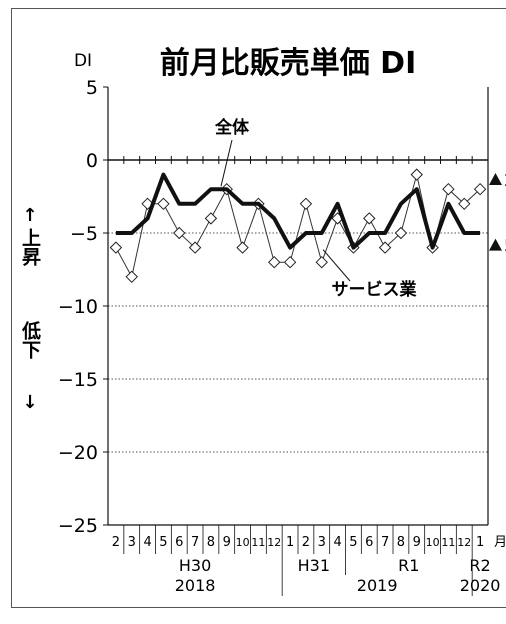 The image size is (506, 624). I want to click on era-label: H31, so click(314, 565).